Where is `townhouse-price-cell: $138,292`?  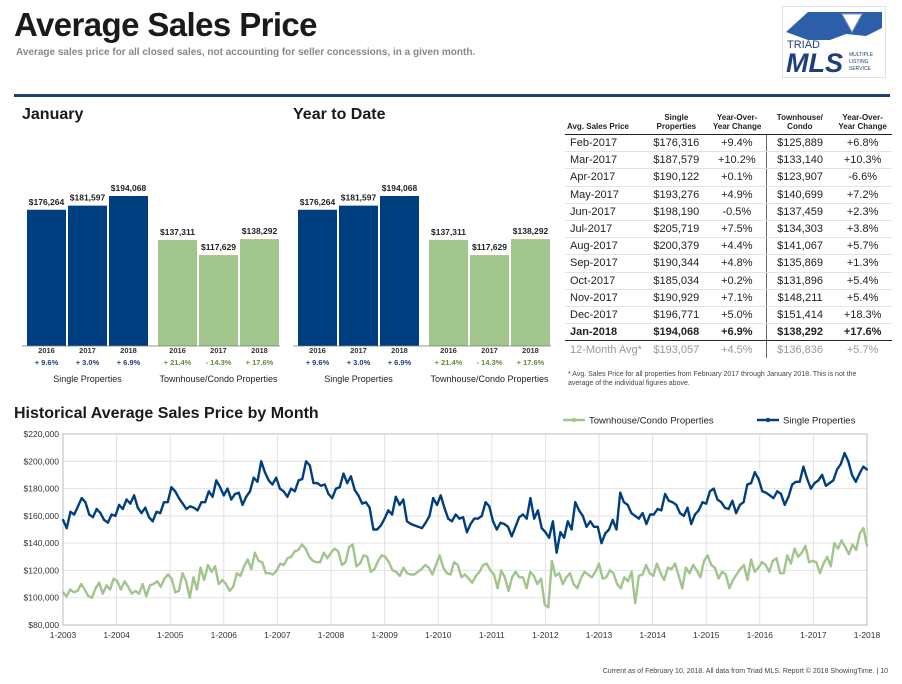
townhouse-price-cell: $138,292 is located at coordinates (799, 332).